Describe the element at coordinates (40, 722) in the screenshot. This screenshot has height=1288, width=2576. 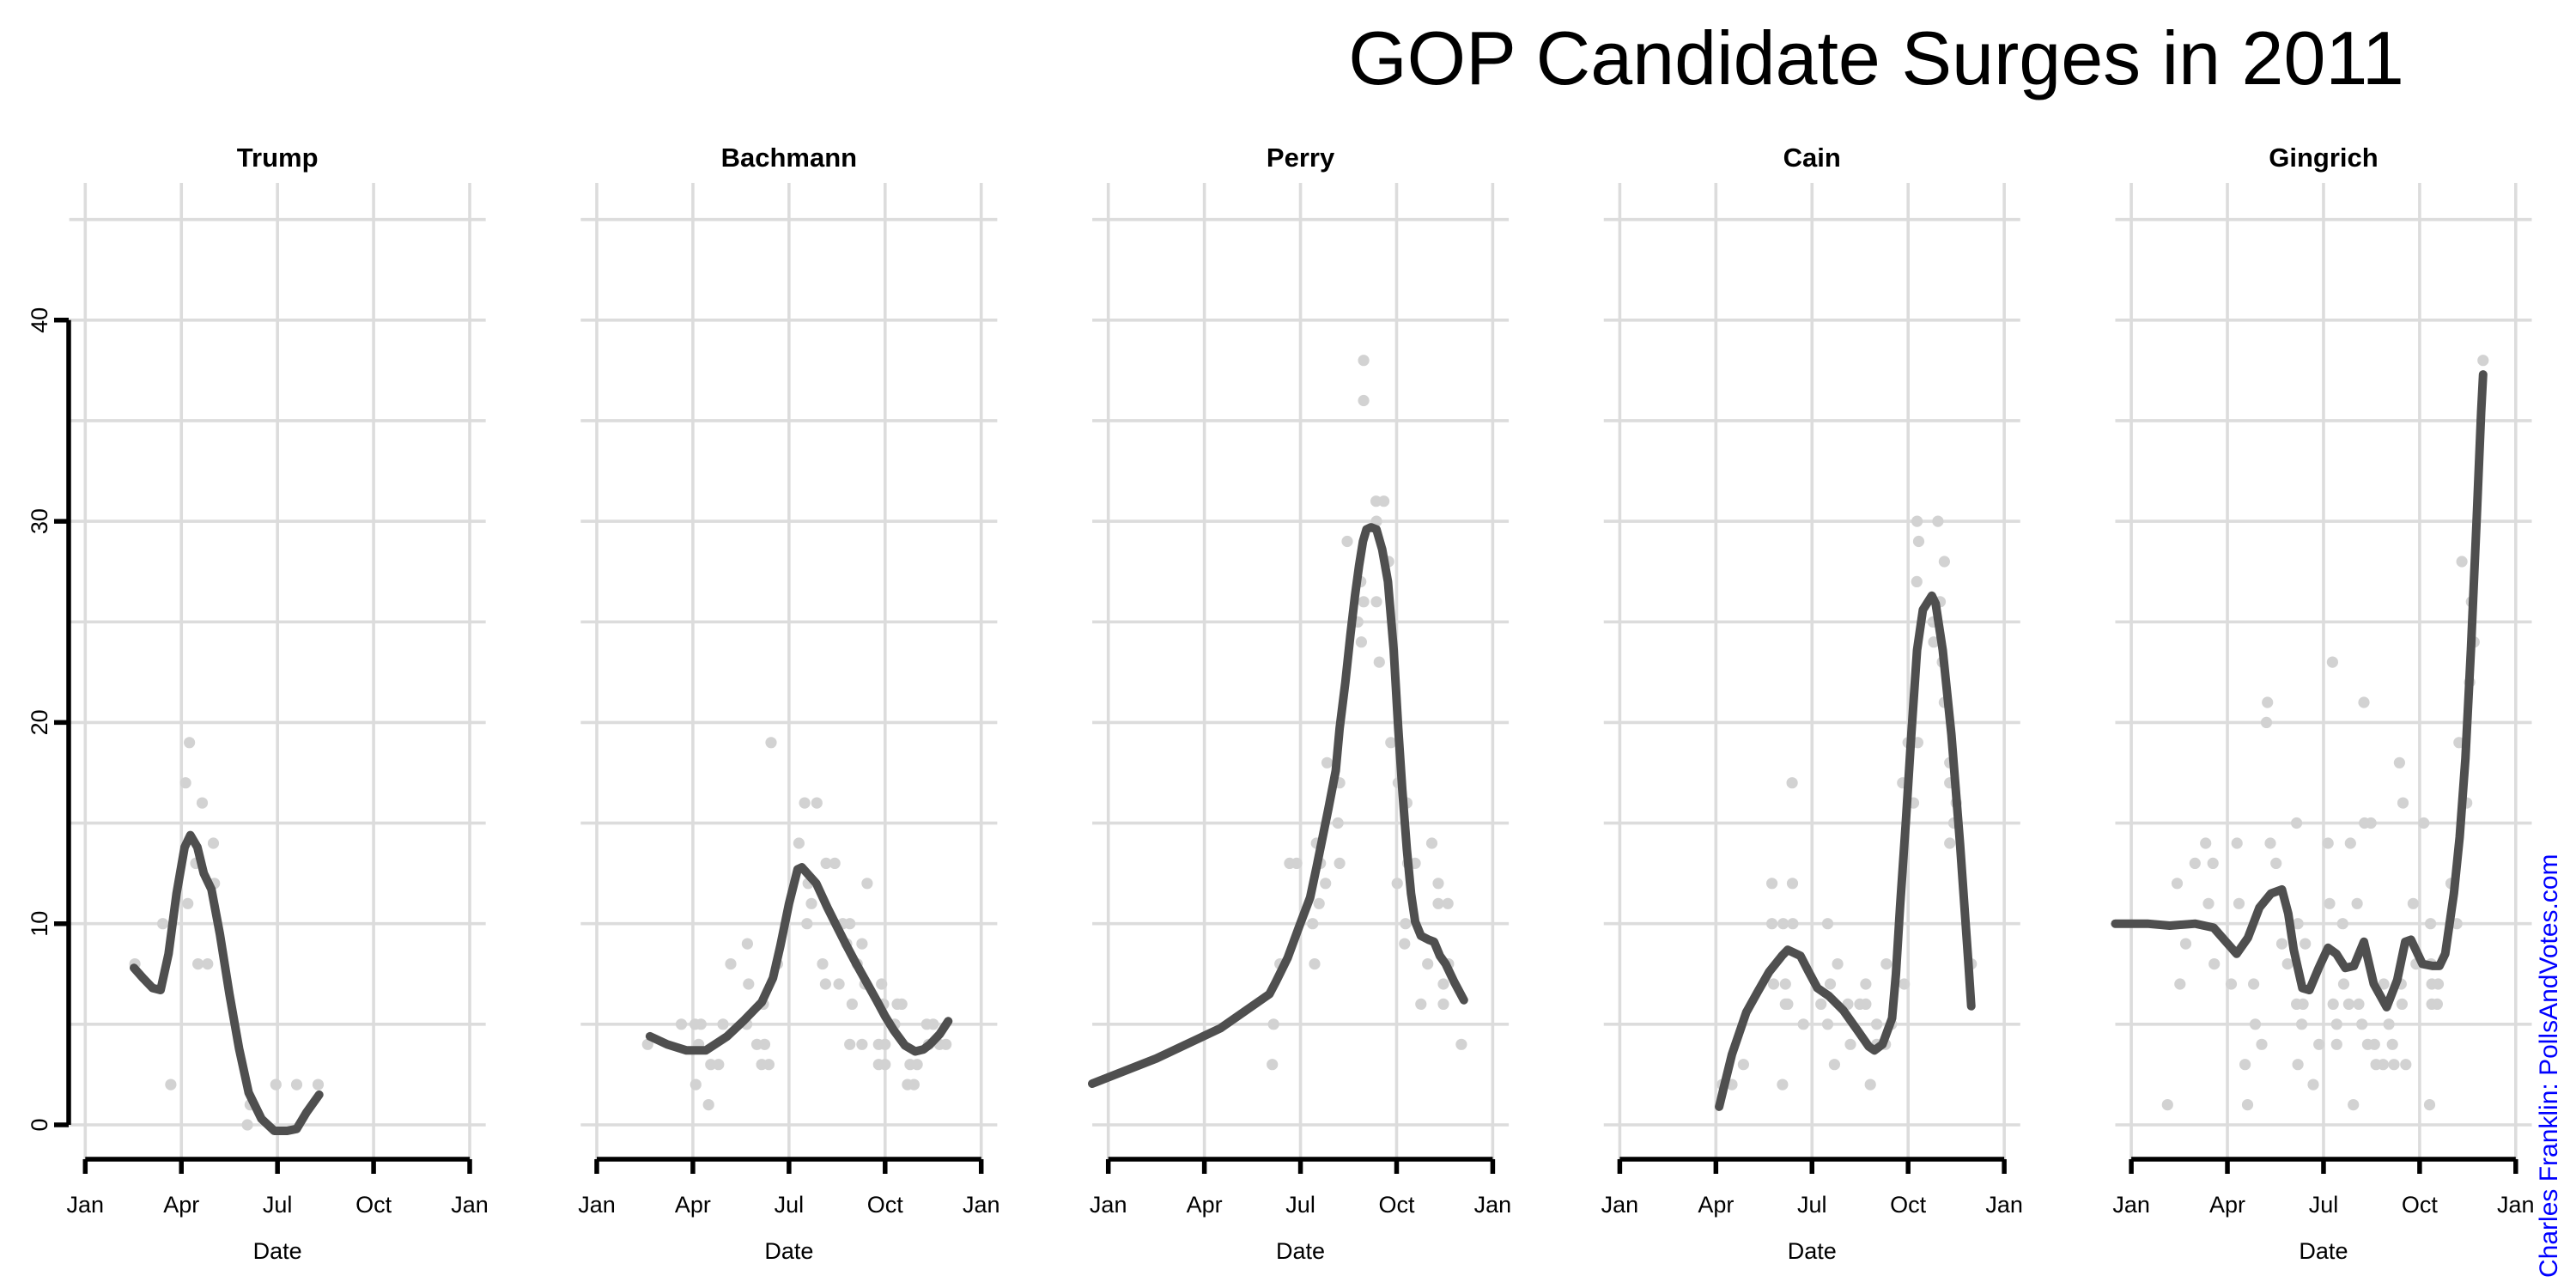
I see `y-tick-label: 20` at that location.